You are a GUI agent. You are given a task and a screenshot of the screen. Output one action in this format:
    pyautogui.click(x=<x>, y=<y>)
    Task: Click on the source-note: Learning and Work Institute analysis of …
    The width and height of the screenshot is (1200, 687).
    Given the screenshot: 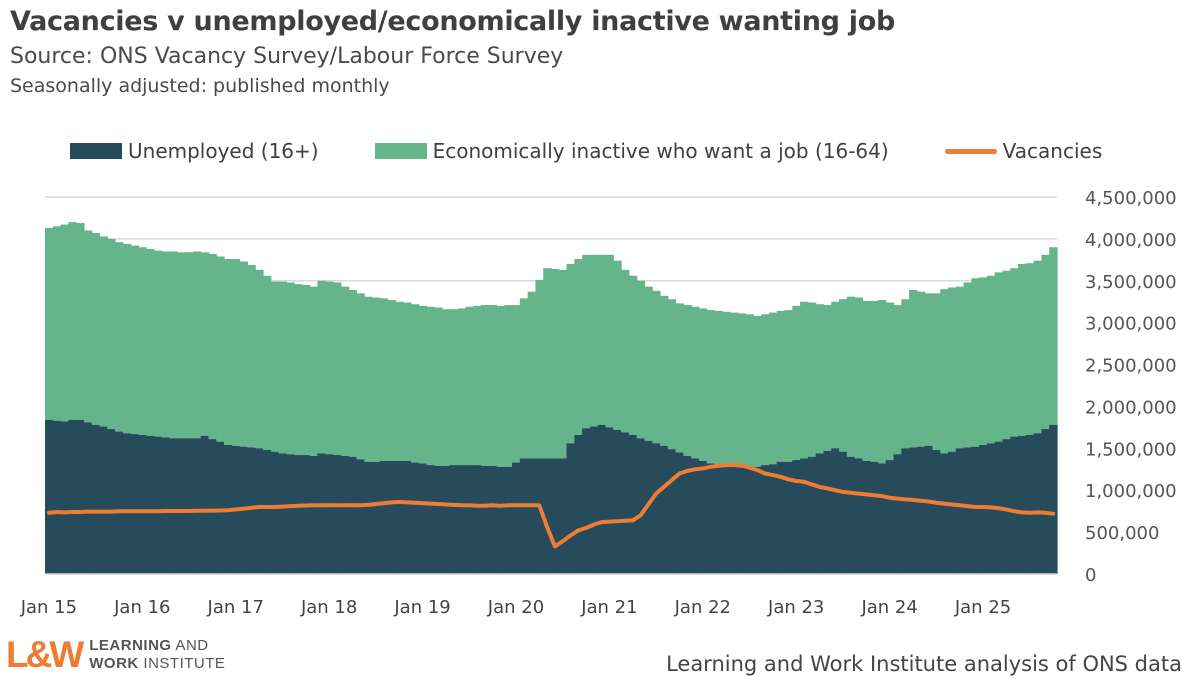 What is the action you would take?
    pyautogui.click(x=924, y=664)
    